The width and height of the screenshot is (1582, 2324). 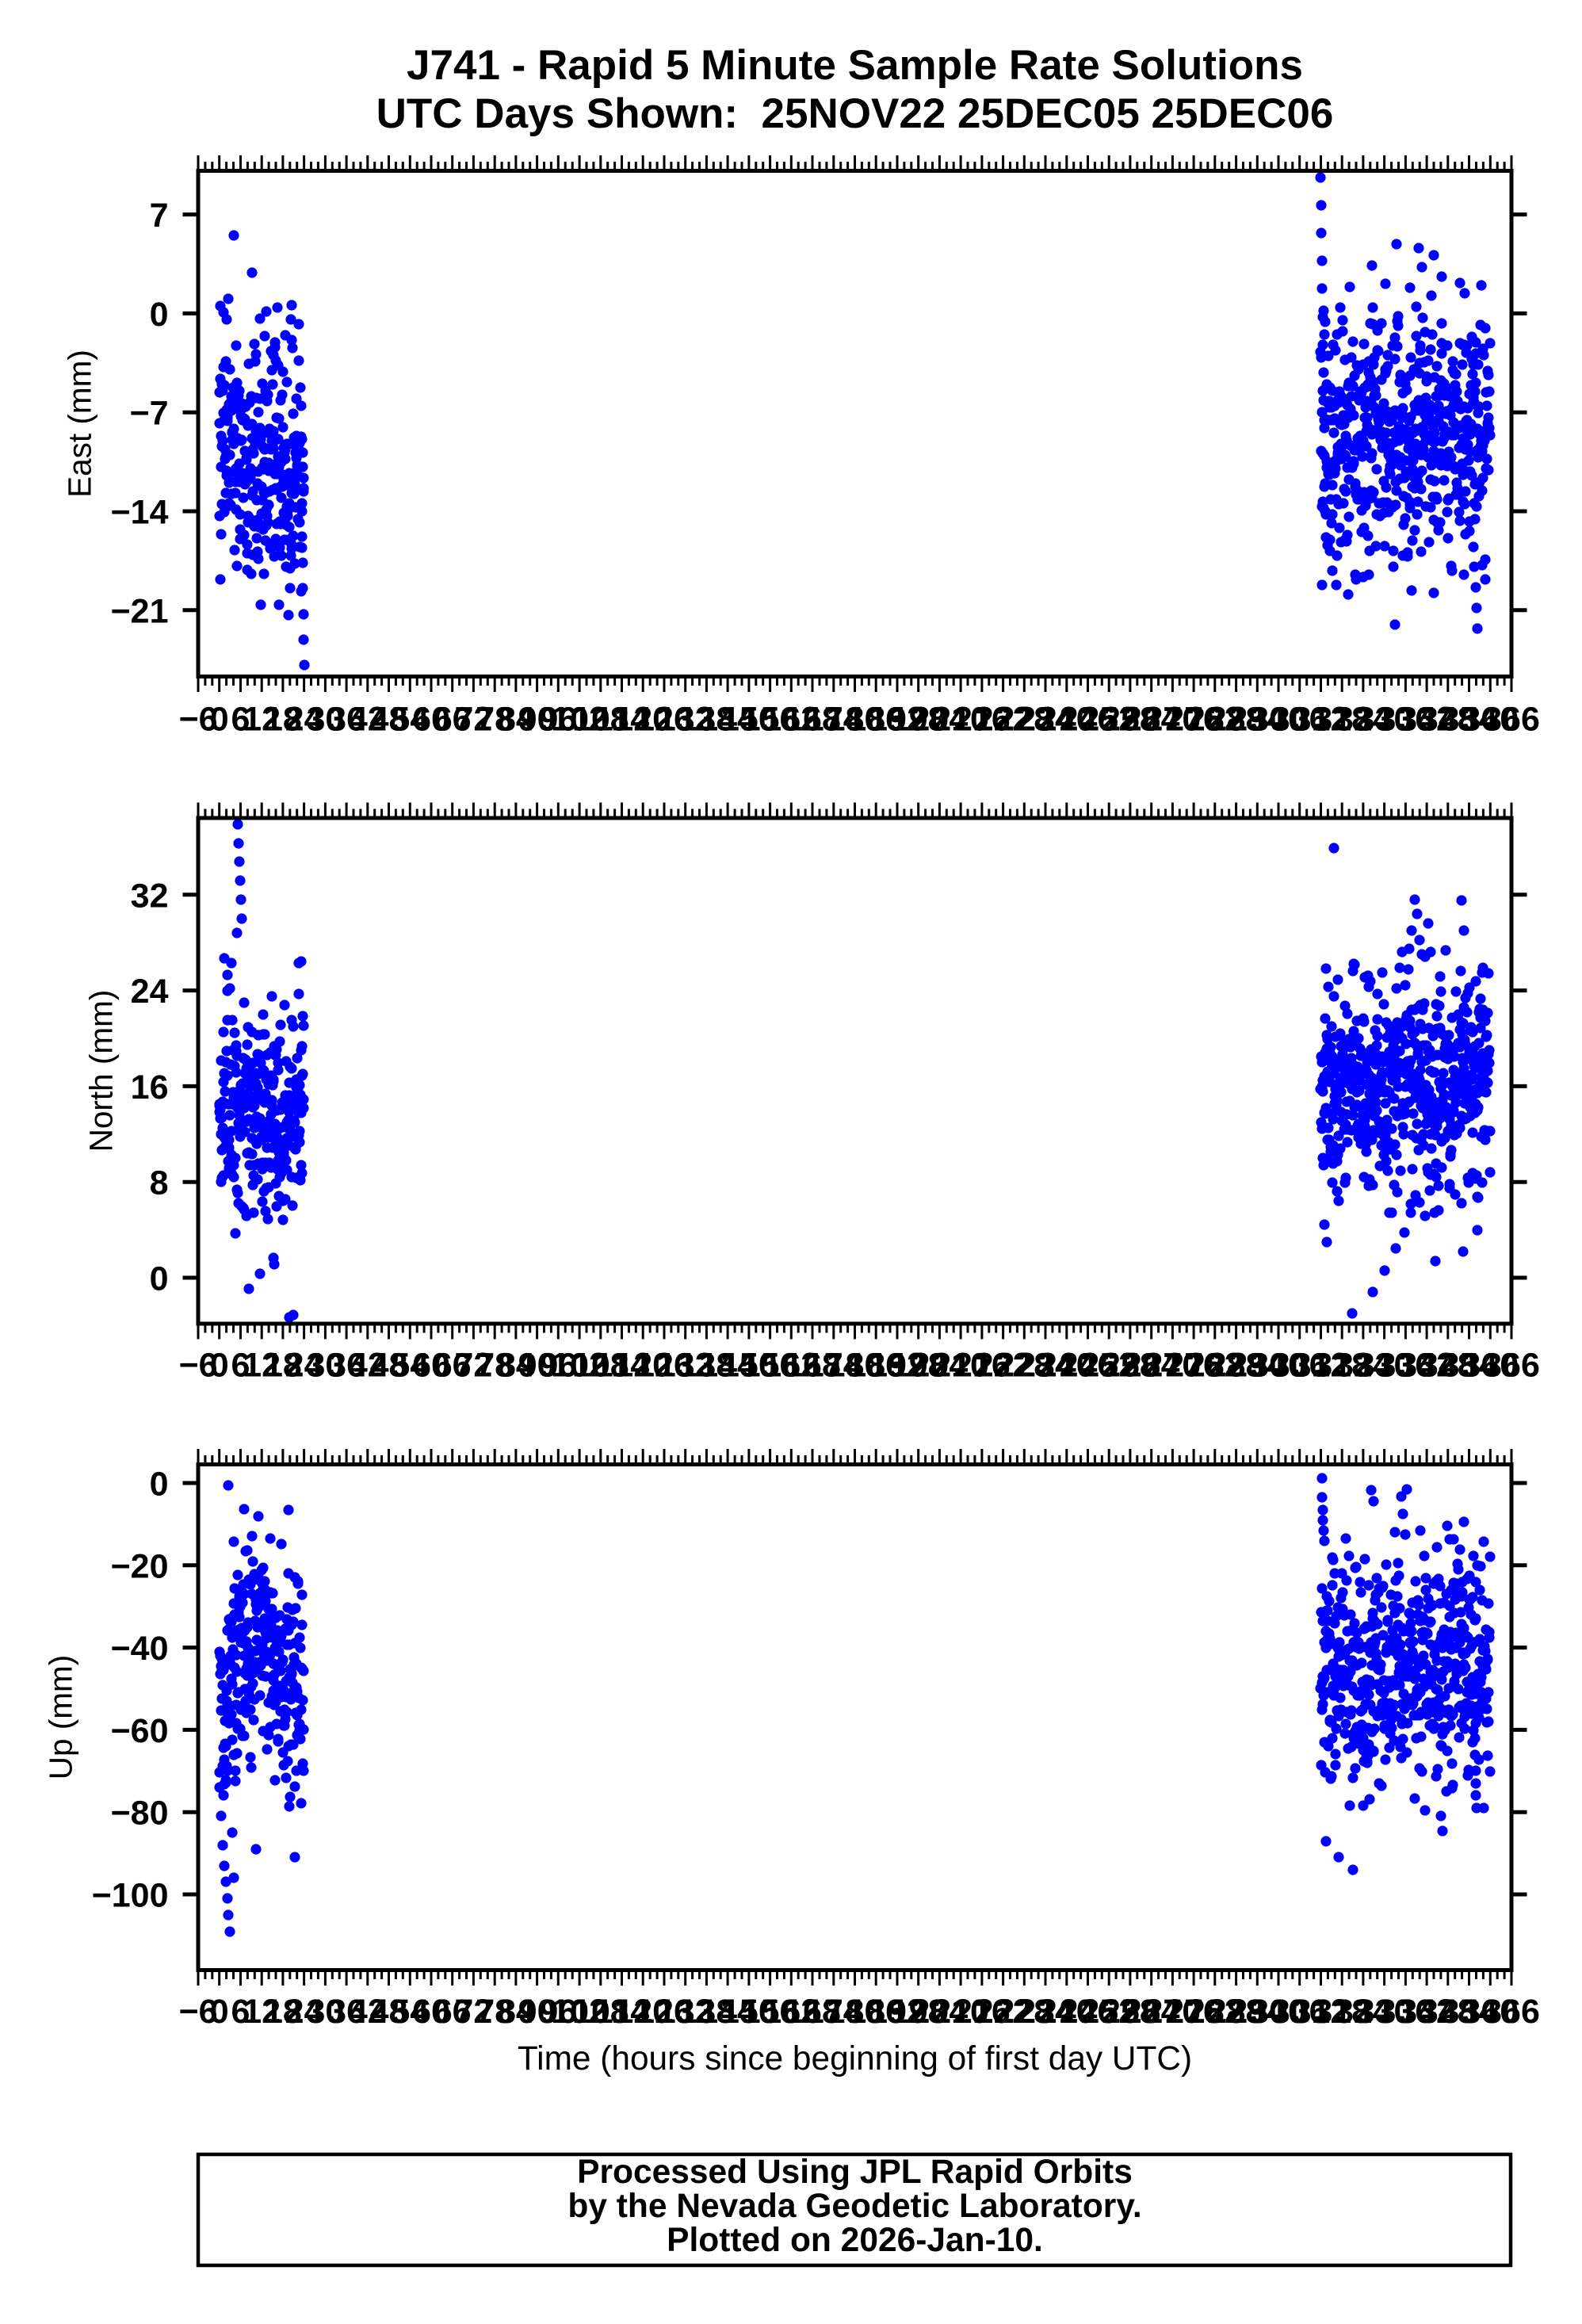 I want to click on svg-text: 144, so click(x=727, y=720).